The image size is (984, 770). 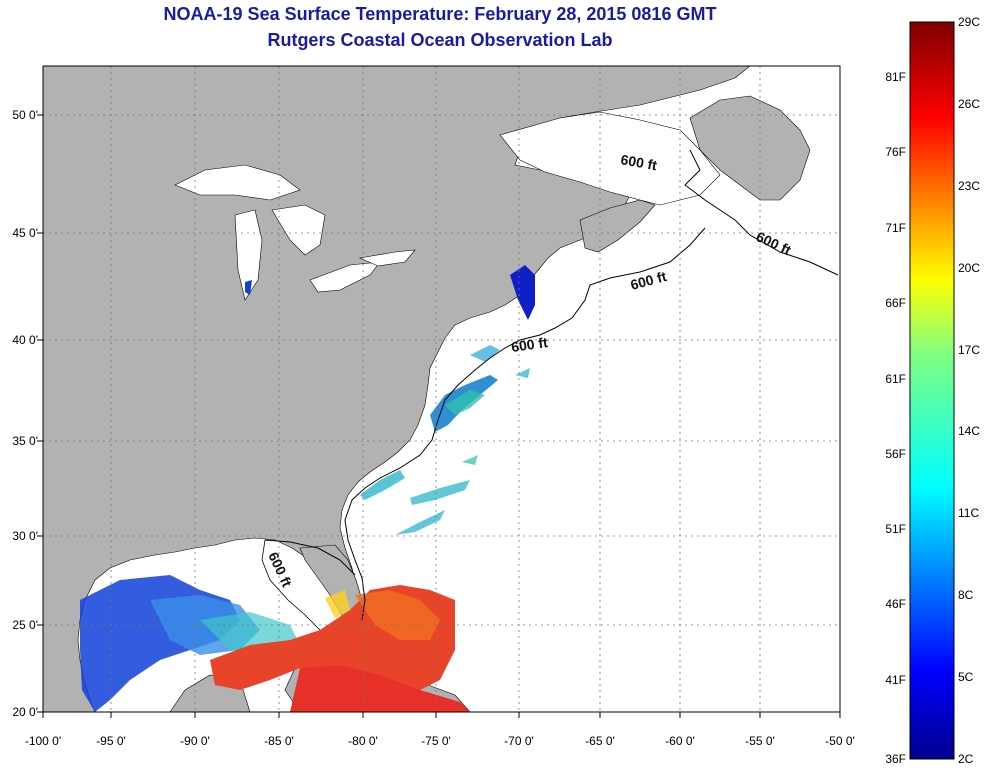 I want to click on colorbar-fahrenheit-label: 41F, so click(x=895, y=680).